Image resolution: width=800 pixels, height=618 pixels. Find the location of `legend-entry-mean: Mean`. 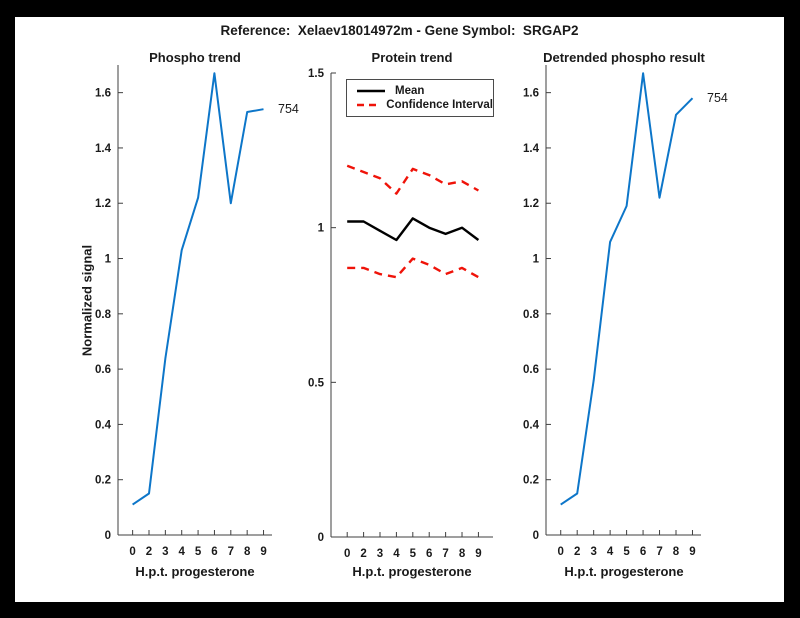

legend-entry-mean: Mean is located at coordinates (424, 91).